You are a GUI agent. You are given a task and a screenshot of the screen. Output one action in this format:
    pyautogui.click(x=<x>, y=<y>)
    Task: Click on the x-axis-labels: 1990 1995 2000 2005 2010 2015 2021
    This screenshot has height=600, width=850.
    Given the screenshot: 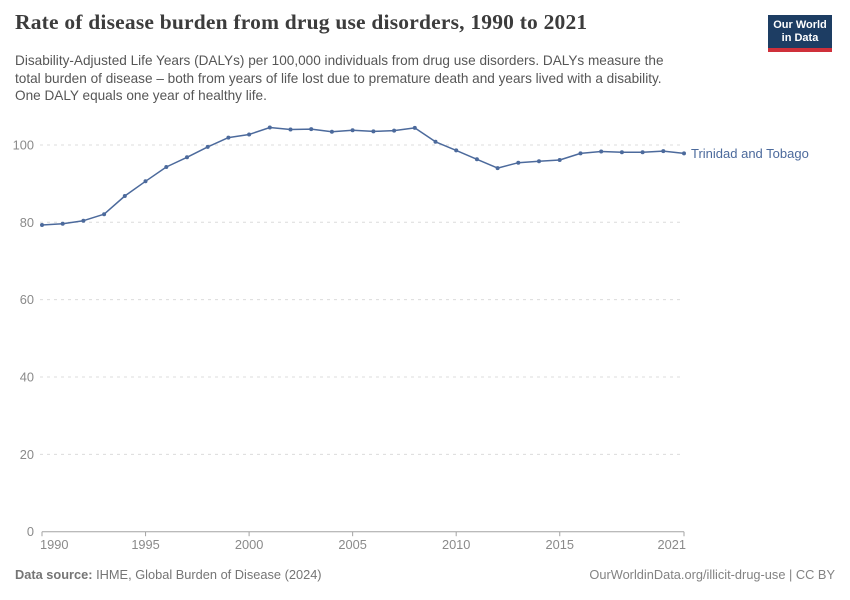 What is the action you would take?
    pyautogui.click(x=363, y=544)
    